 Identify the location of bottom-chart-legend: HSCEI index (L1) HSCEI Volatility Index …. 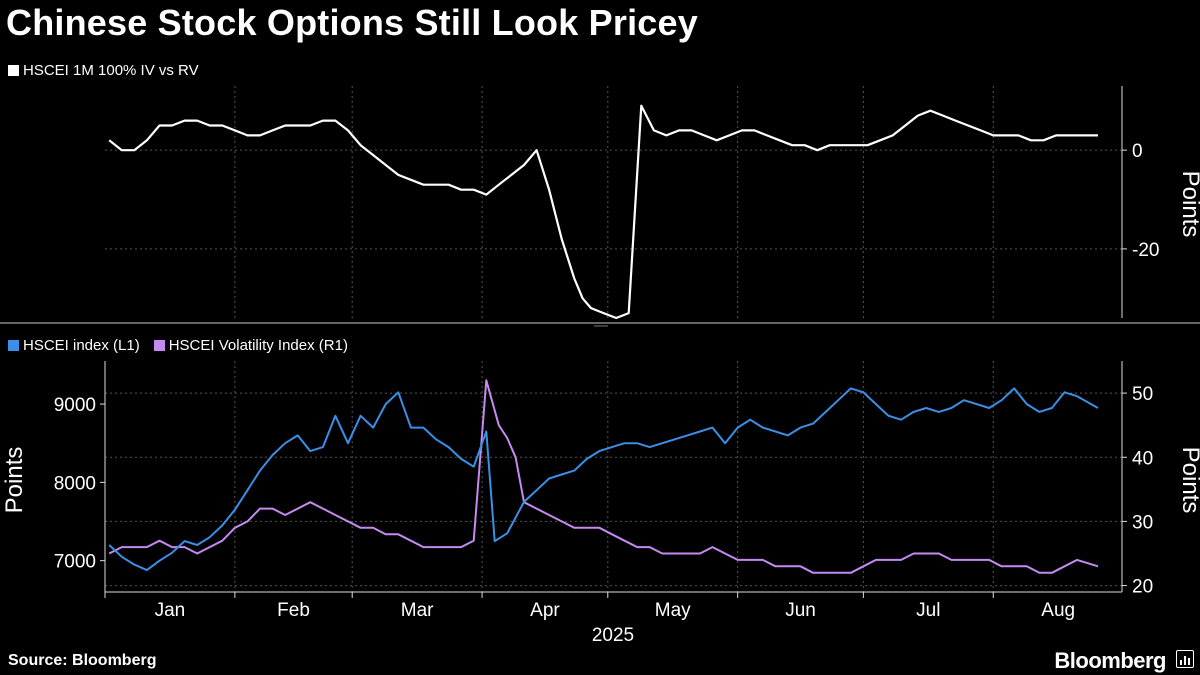
(185, 345).